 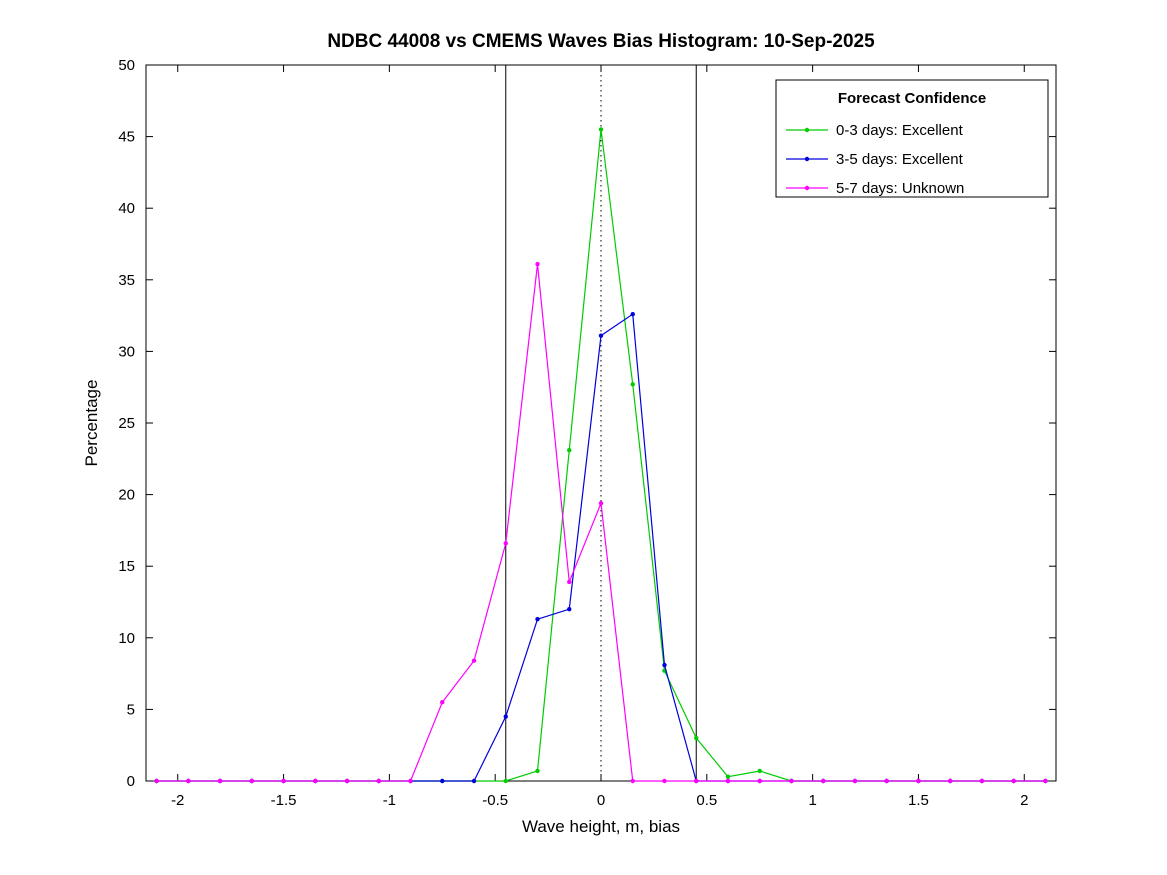 I want to click on x-tick-label: 0, so click(x=601, y=800).